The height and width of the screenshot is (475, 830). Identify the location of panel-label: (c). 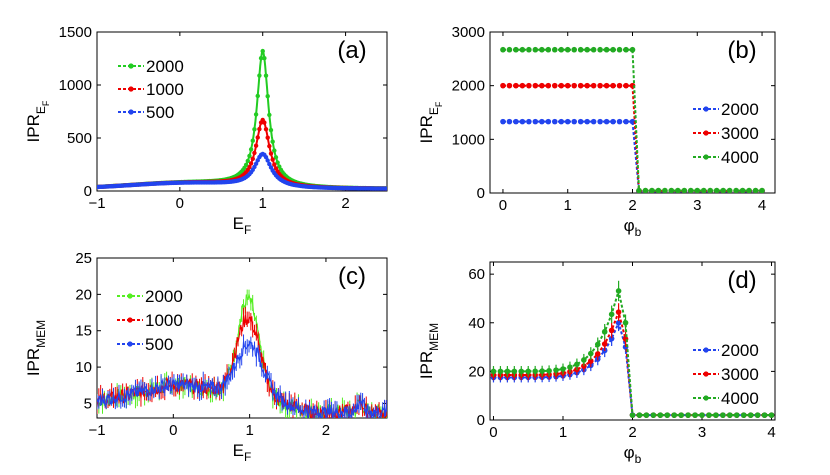
(352, 276).